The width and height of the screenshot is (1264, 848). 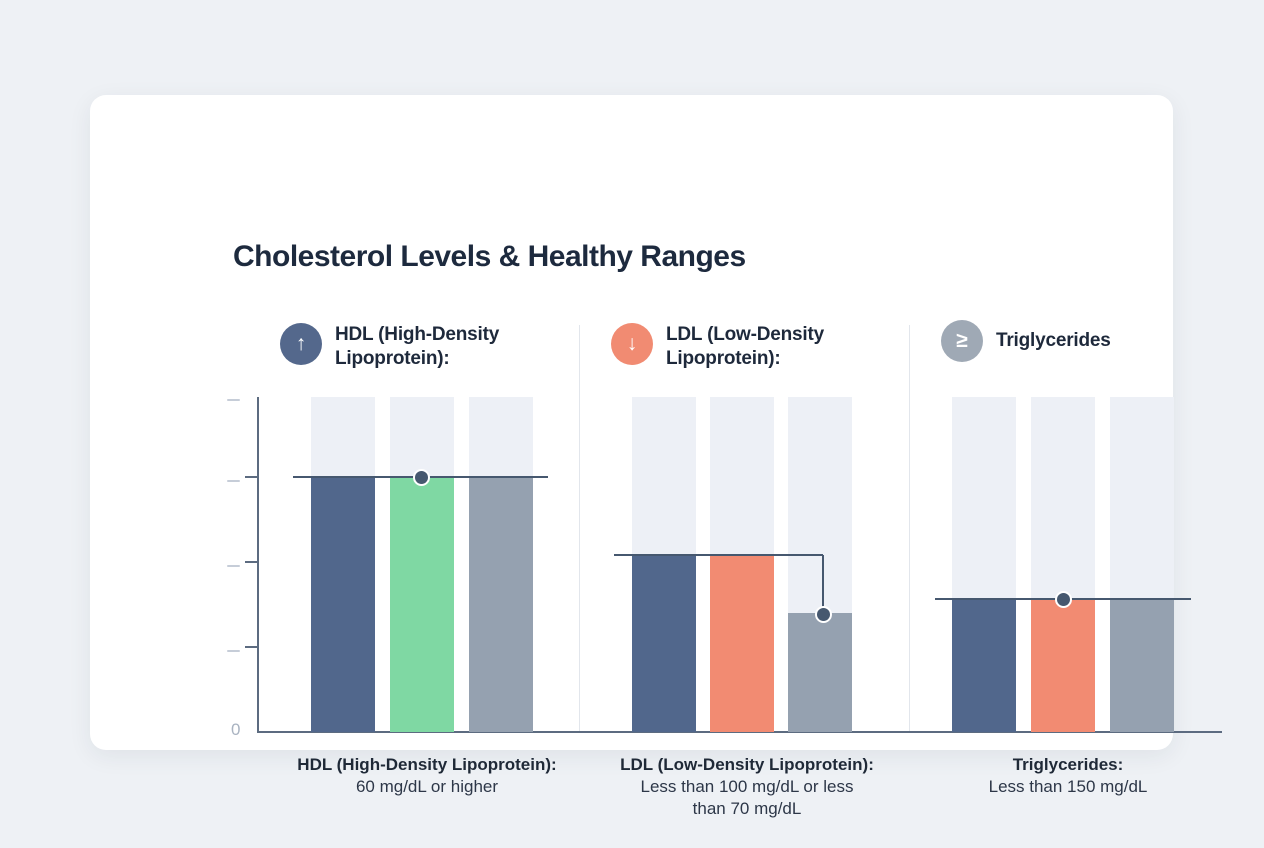 What do you see at coordinates (747, 764) in the screenshot?
I see `caption-title: LDL (Low-Density Lipoprotein):` at bounding box center [747, 764].